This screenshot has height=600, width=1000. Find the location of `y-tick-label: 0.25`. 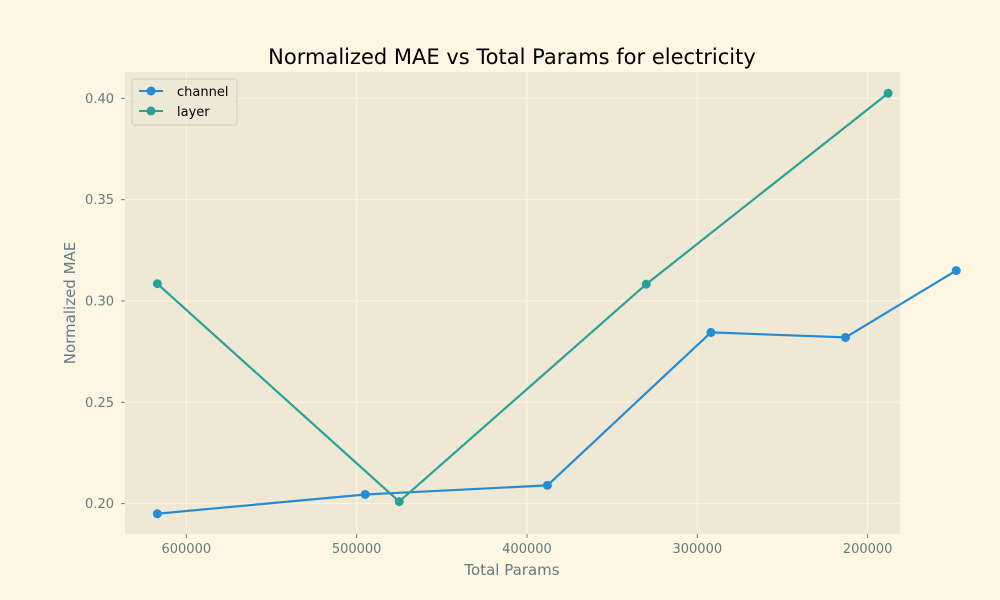

y-tick-label: 0.25 is located at coordinates (99, 403).